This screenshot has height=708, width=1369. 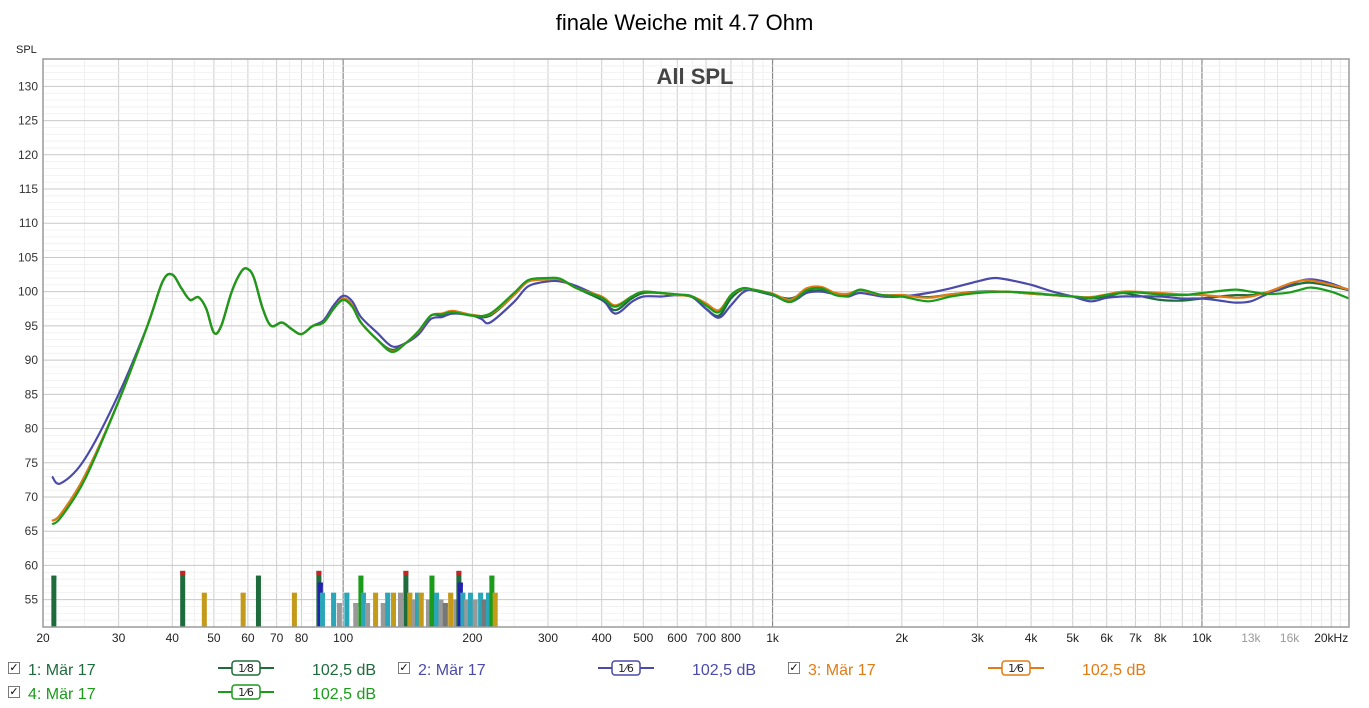 I want to click on x-tick-label: 2k, so click(x=902, y=638).